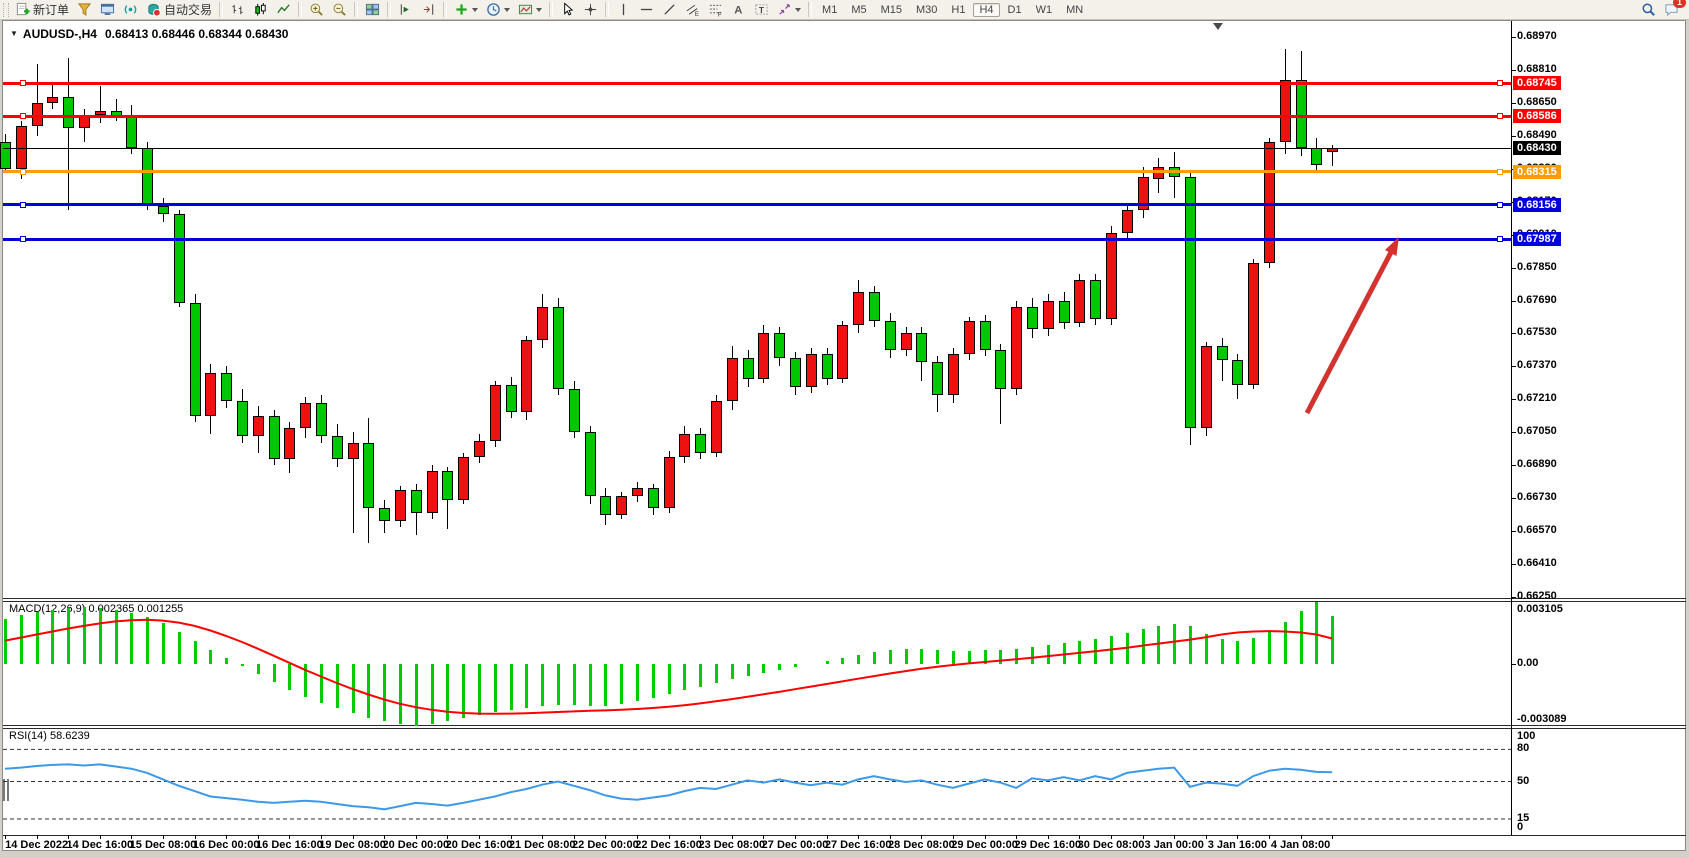 The width and height of the screenshot is (1689, 858). I want to click on arrows-button, so click(789, 9).